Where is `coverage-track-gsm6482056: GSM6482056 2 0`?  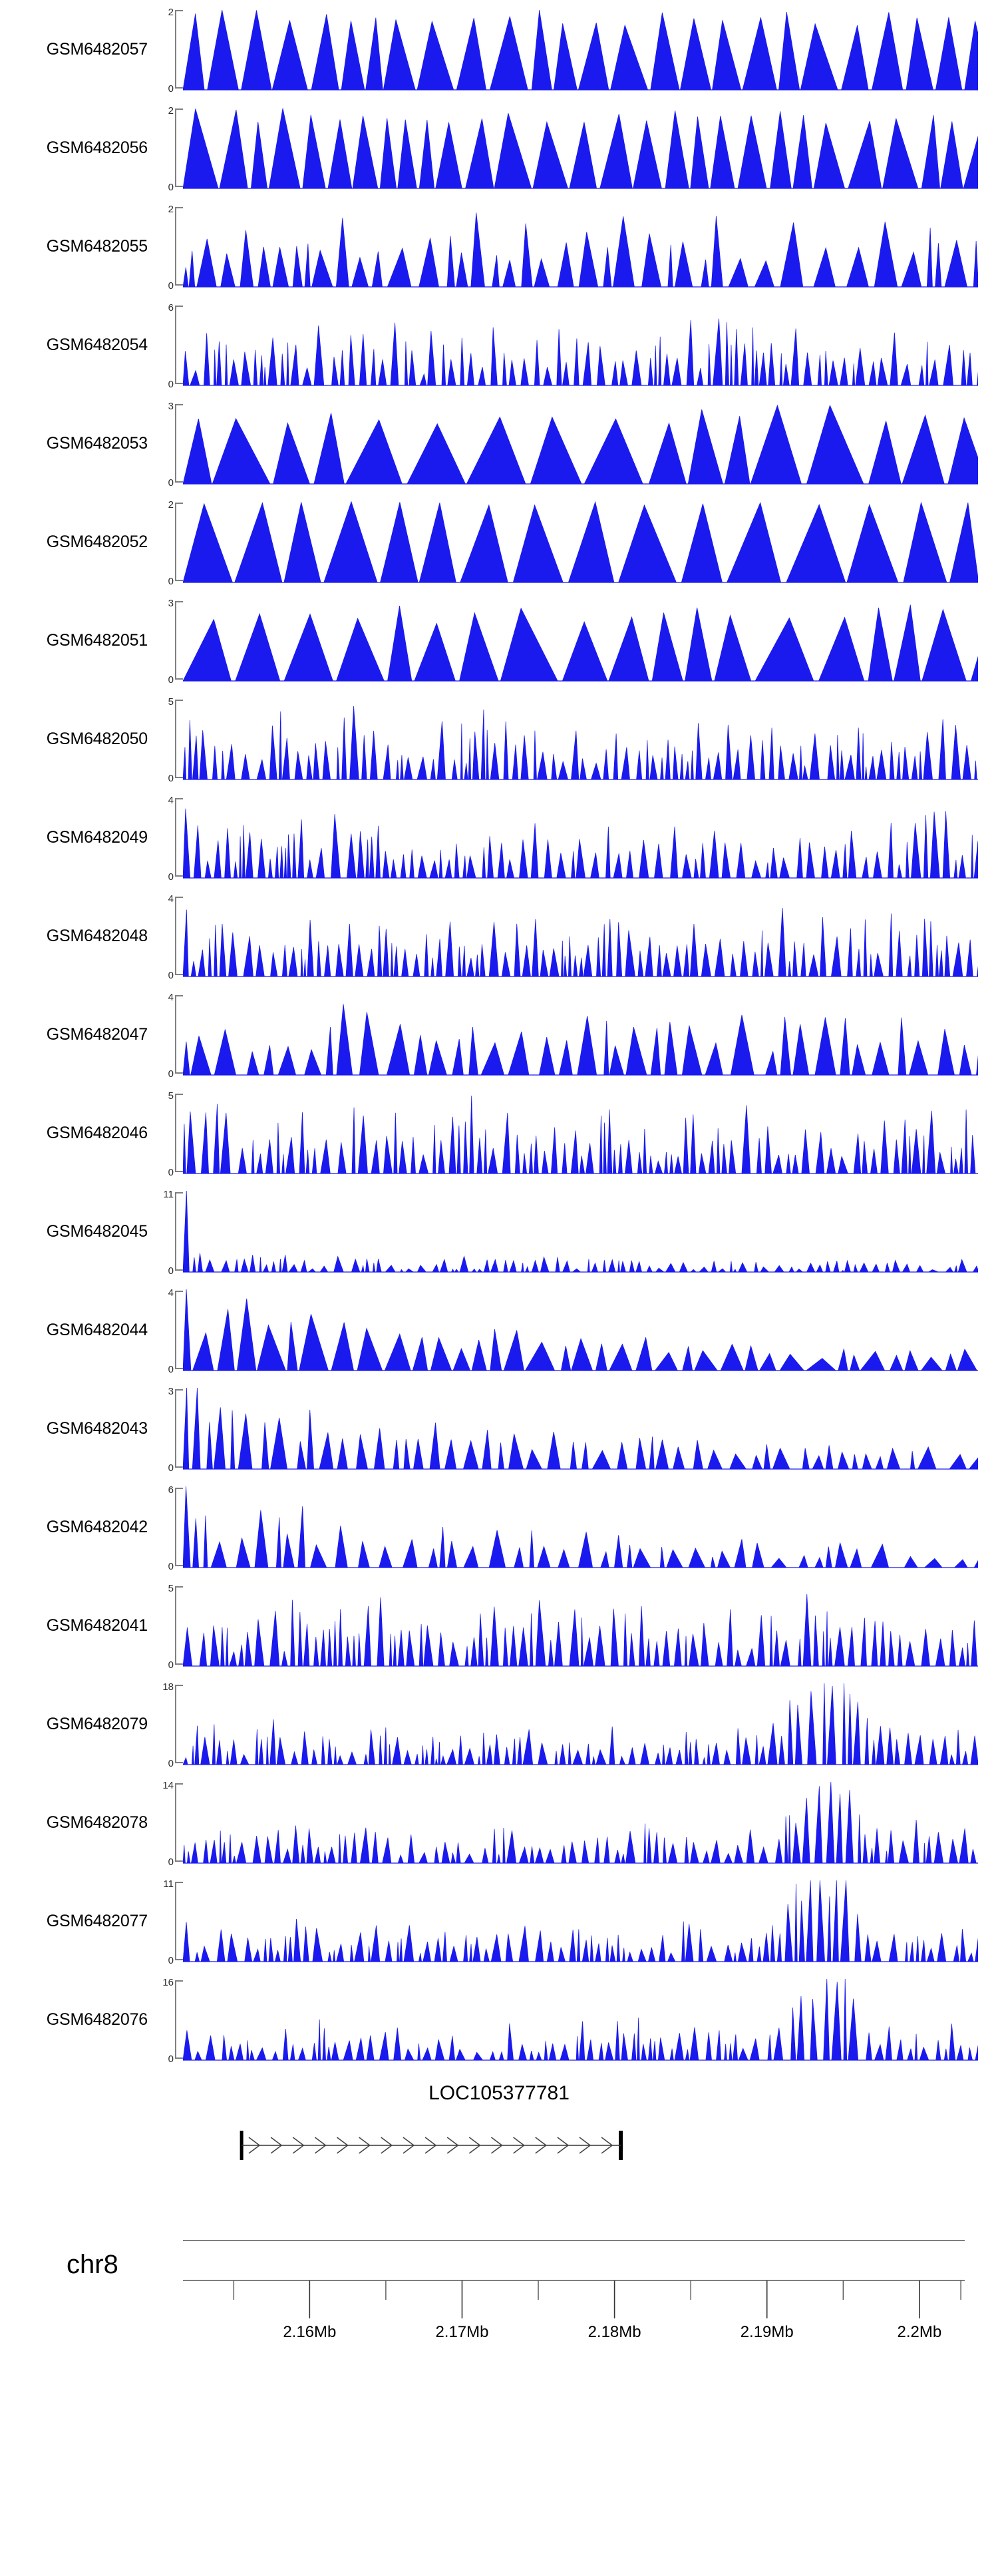
coverage-track-gsm6482056: GSM6482056 2 0 is located at coordinates (499, 148).